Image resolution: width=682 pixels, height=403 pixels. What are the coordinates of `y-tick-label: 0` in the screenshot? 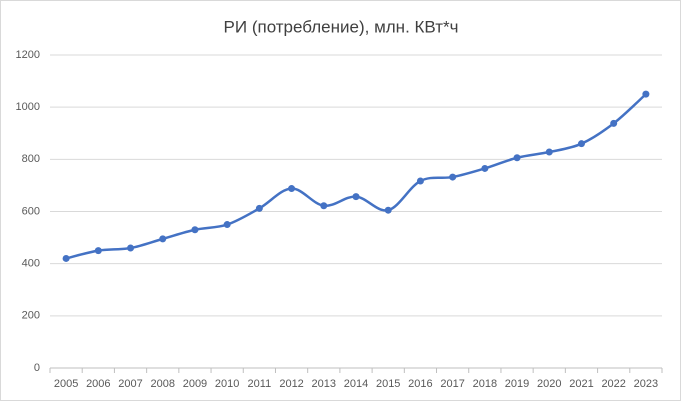 It's located at (37, 368).